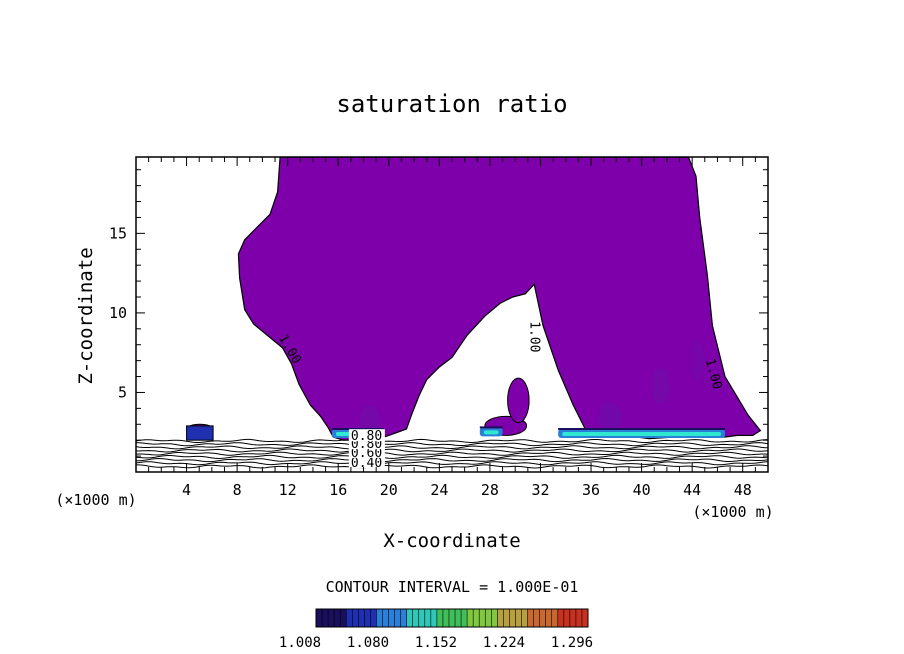 The width and height of the screenshot is (904, 654). I want to click on colorbar-frame, so click(452, 618).